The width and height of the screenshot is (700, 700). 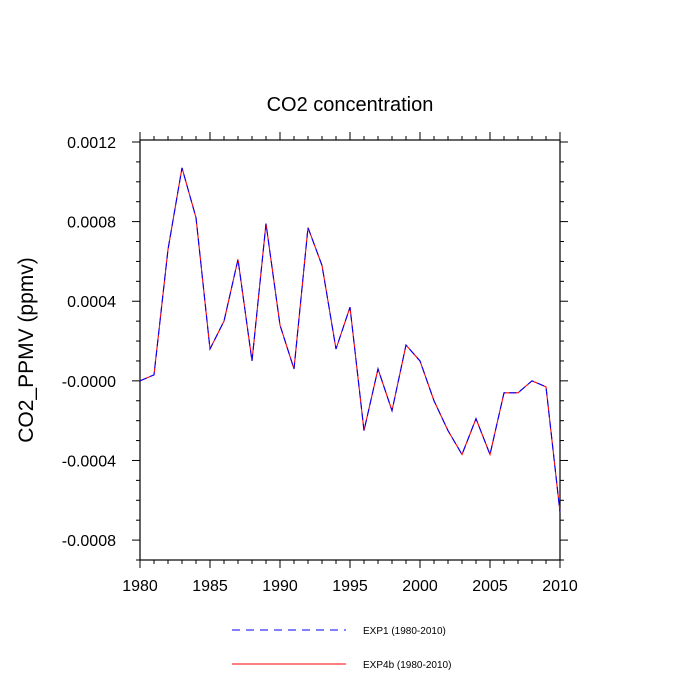 I want to click on x-tick-labels: 1980 1985 1990 1995 2000 2005 2010, so click(x=350, y=586).